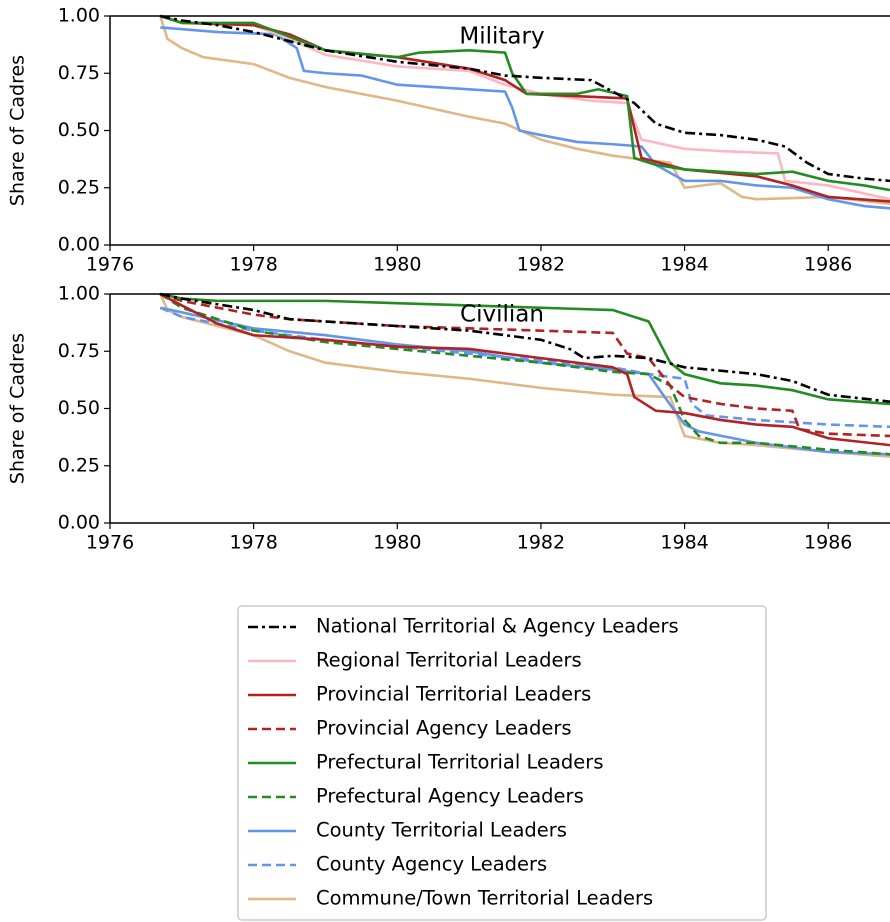 This screenshot has width=890, height=922. What do you see at coordinates (444, 728) in the screenshot?
I see `legend-label: Provincial Agency Leaders` at bounding box center [444, 728].